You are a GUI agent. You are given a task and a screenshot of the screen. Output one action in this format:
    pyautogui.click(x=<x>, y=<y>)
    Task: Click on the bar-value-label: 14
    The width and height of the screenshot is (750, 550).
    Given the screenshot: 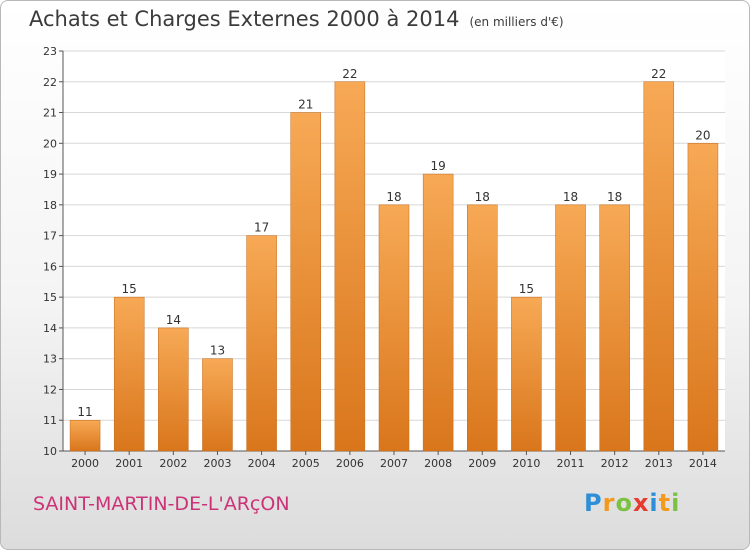 What is the action you would take?
    pyautogui.click(x=173, y=320)
    